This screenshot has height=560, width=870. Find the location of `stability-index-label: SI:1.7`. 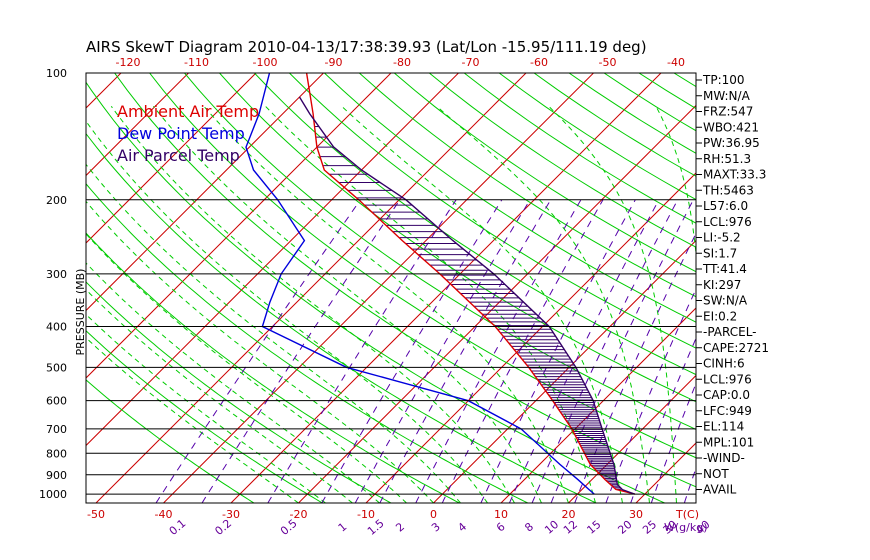

stability-index-label: SI:1.7 is located at coordinates (720, 253).